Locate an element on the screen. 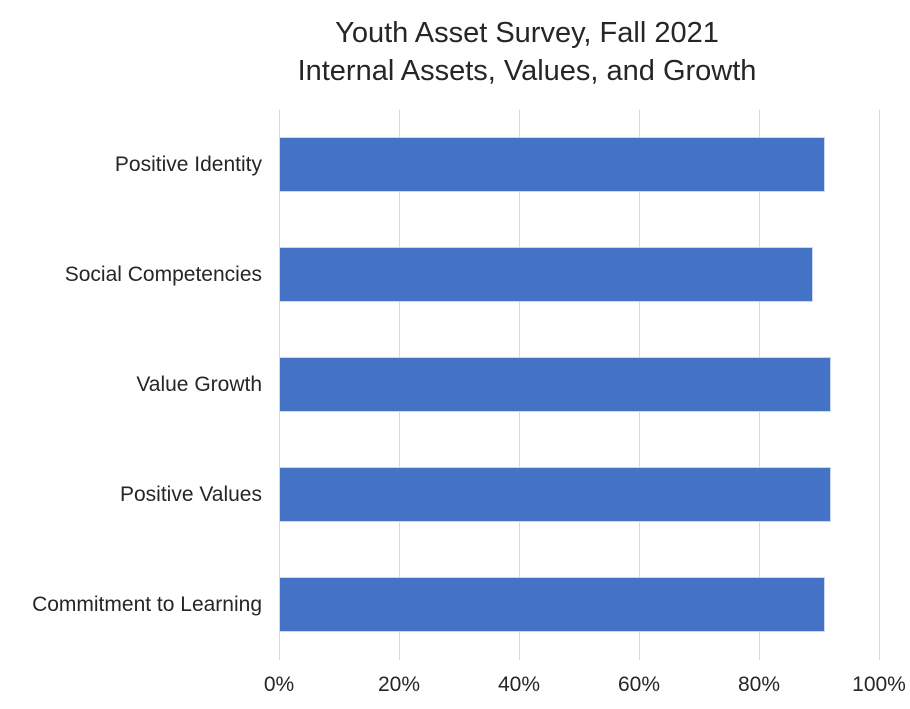 The height and width of the screenshot is (709, 910). bar-social-competencies is located at coordinates (546, 274).